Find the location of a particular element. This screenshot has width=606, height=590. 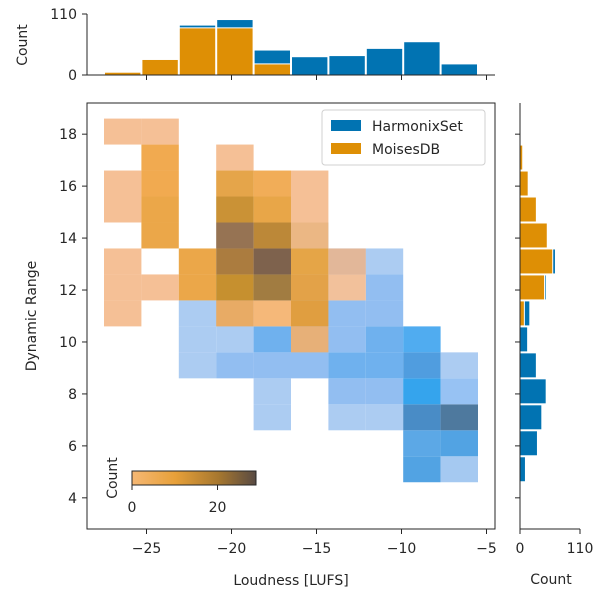

y-tick-label: 18 is located at coordinates (68, 135).